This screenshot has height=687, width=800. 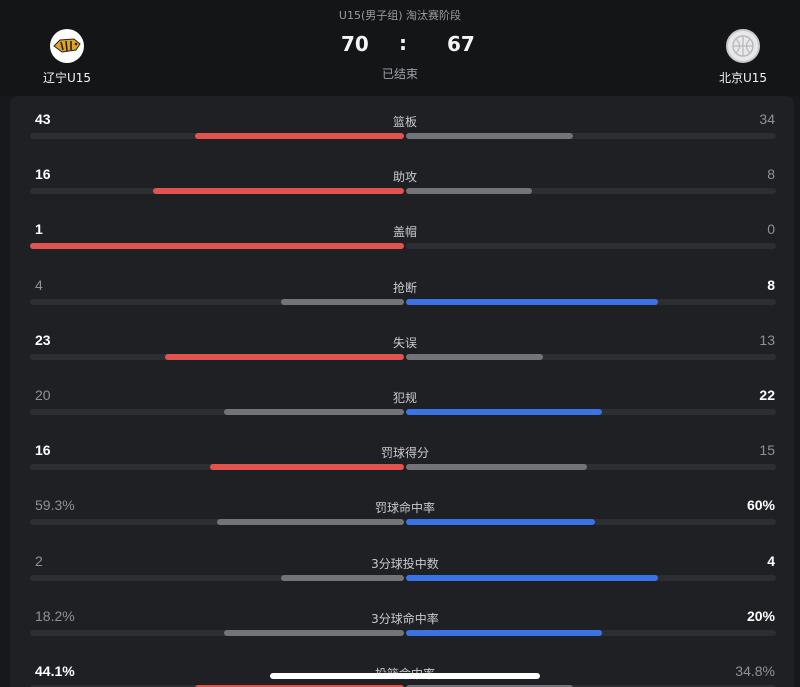 What do you see at coordinates (771, 229) in the screenshot?
I see `away-stat-value: 0` at bounding box center [771, 229].